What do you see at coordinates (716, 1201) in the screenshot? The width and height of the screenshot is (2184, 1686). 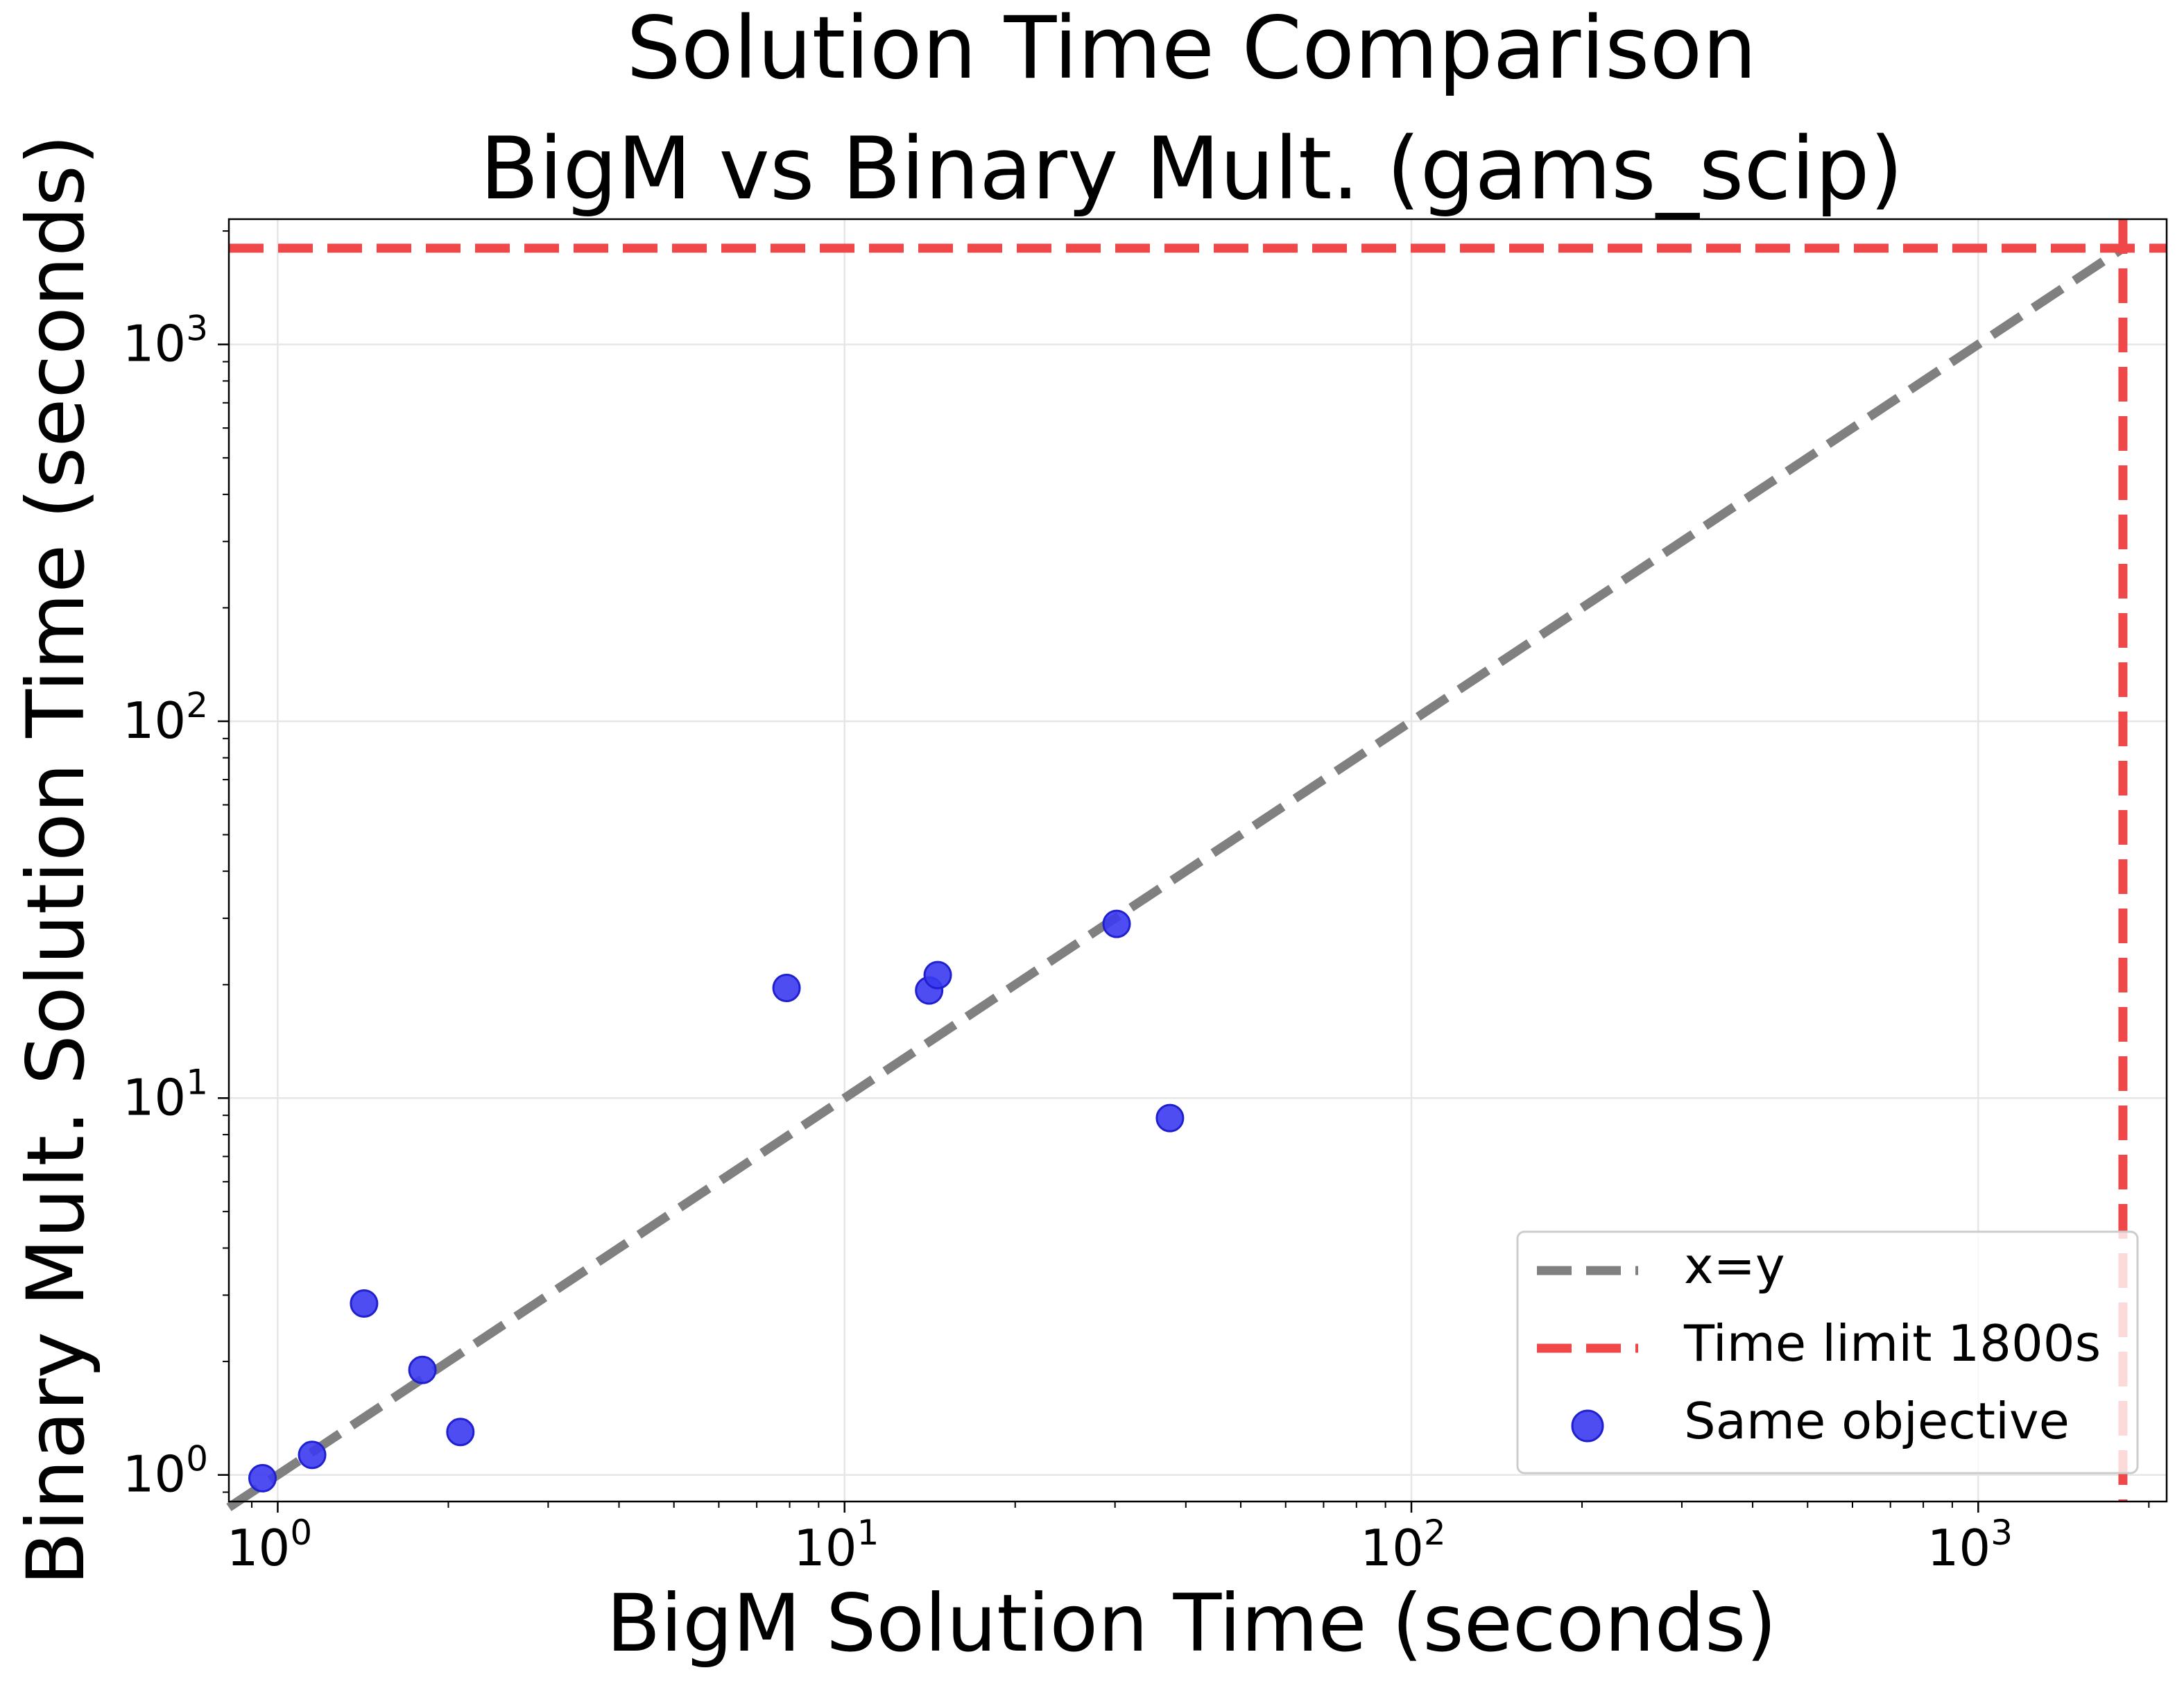 I see `data-points` at bounding box center [716, 1201].